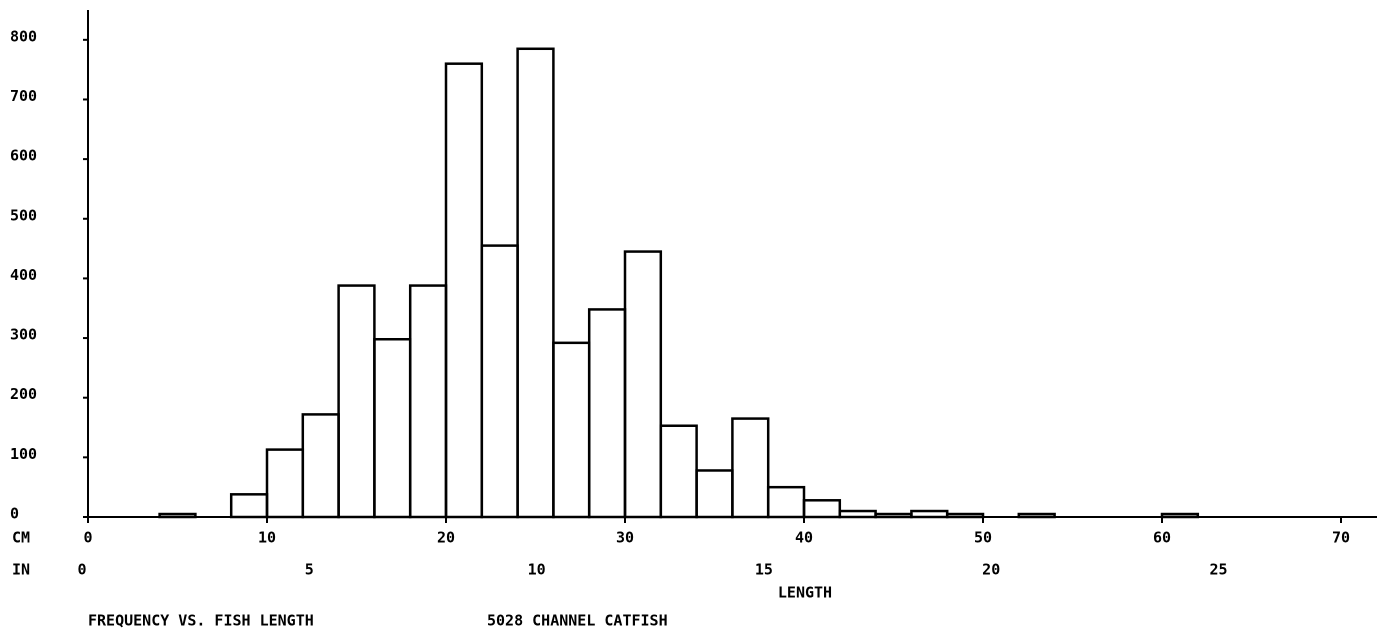 This screenshot has height=635, width=1385. What do you see at coordinates (23, 96) in the screenshot?
I see `y-tick-label: 700` at bounding box center [23, 96].